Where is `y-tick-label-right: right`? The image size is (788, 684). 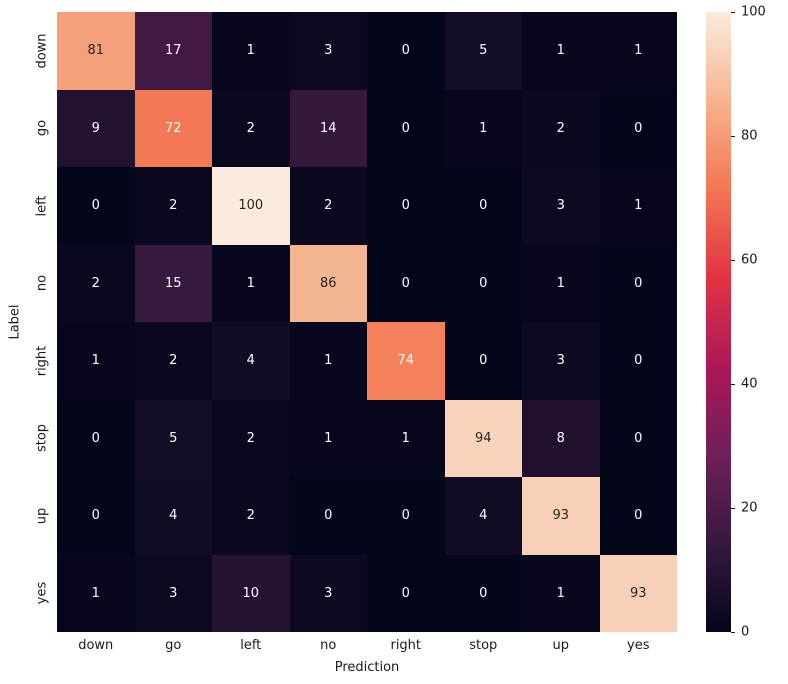 y-tick-label-right: right is located at coordinates (42, 361).